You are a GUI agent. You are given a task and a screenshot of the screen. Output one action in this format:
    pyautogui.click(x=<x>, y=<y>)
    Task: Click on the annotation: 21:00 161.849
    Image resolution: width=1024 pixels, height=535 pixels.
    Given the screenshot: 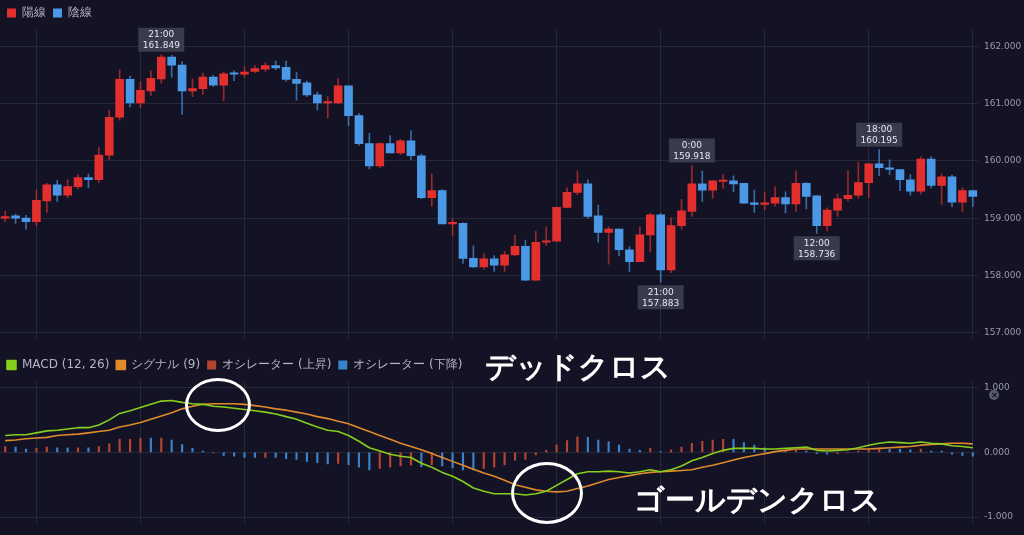 What is the action you would take?
    pyautogui.click(x=161, y=40)
    